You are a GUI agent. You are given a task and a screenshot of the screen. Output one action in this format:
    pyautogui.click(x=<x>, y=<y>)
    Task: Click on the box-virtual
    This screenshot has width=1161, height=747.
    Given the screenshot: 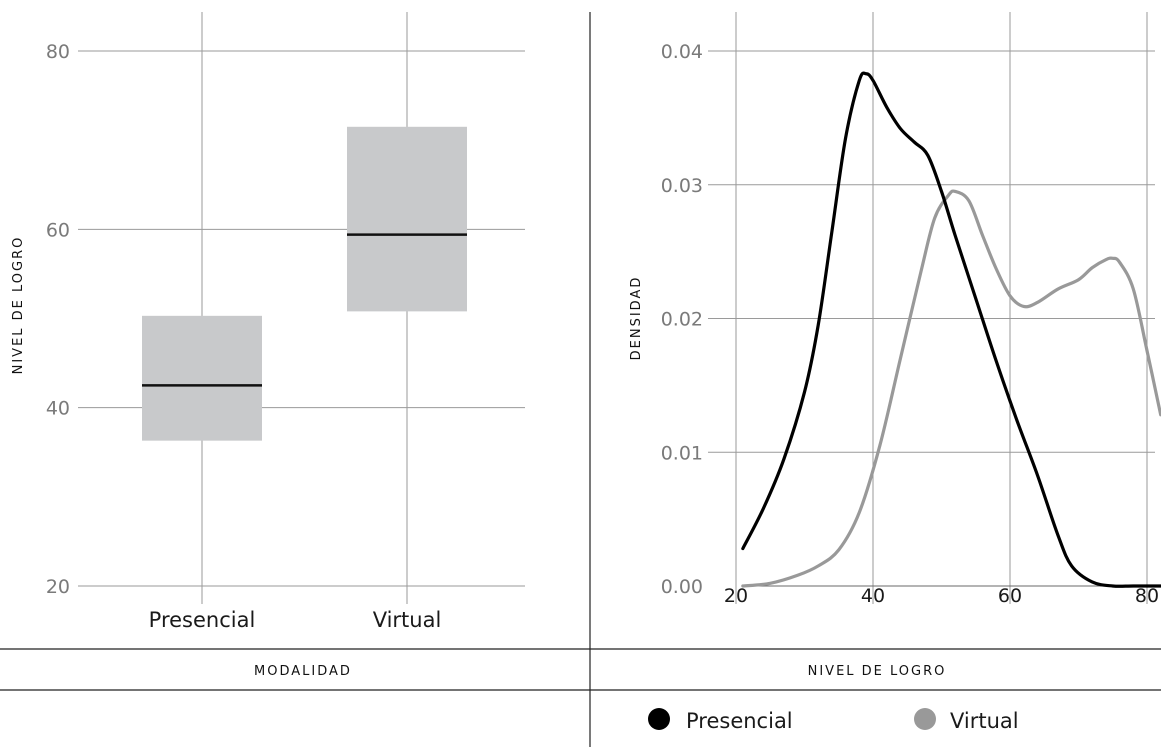 What is the action you would take?
    pyautogui.click(x=407, y=219)
    